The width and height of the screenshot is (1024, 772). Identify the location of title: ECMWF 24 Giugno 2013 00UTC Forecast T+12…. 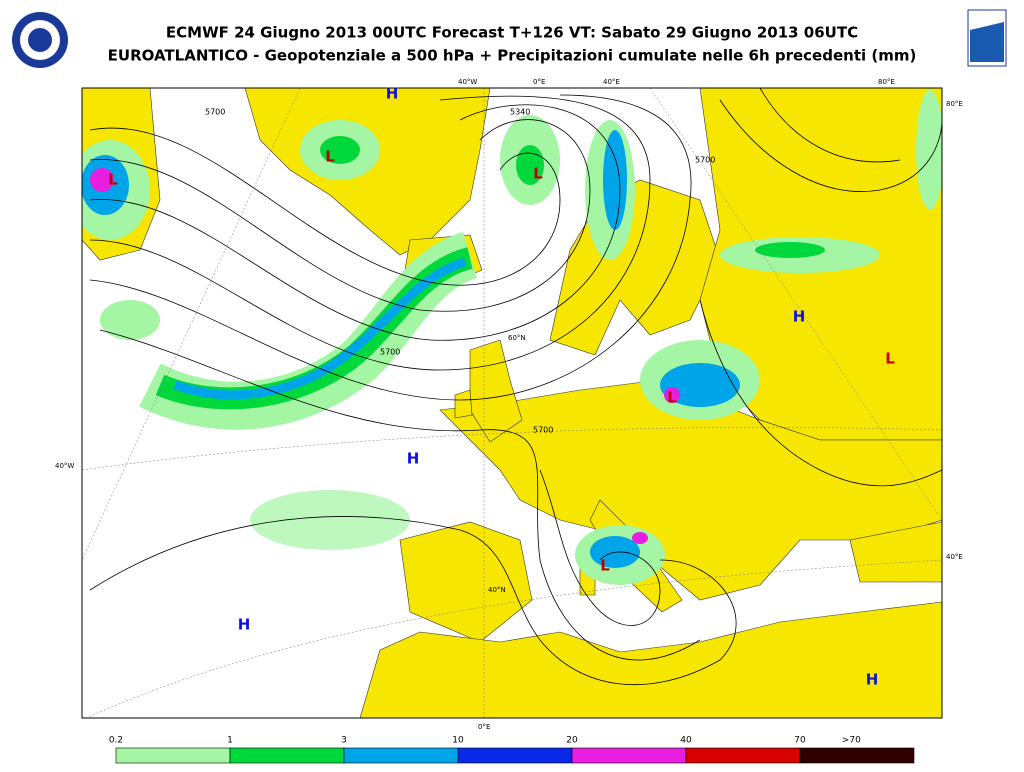
(512, 33).